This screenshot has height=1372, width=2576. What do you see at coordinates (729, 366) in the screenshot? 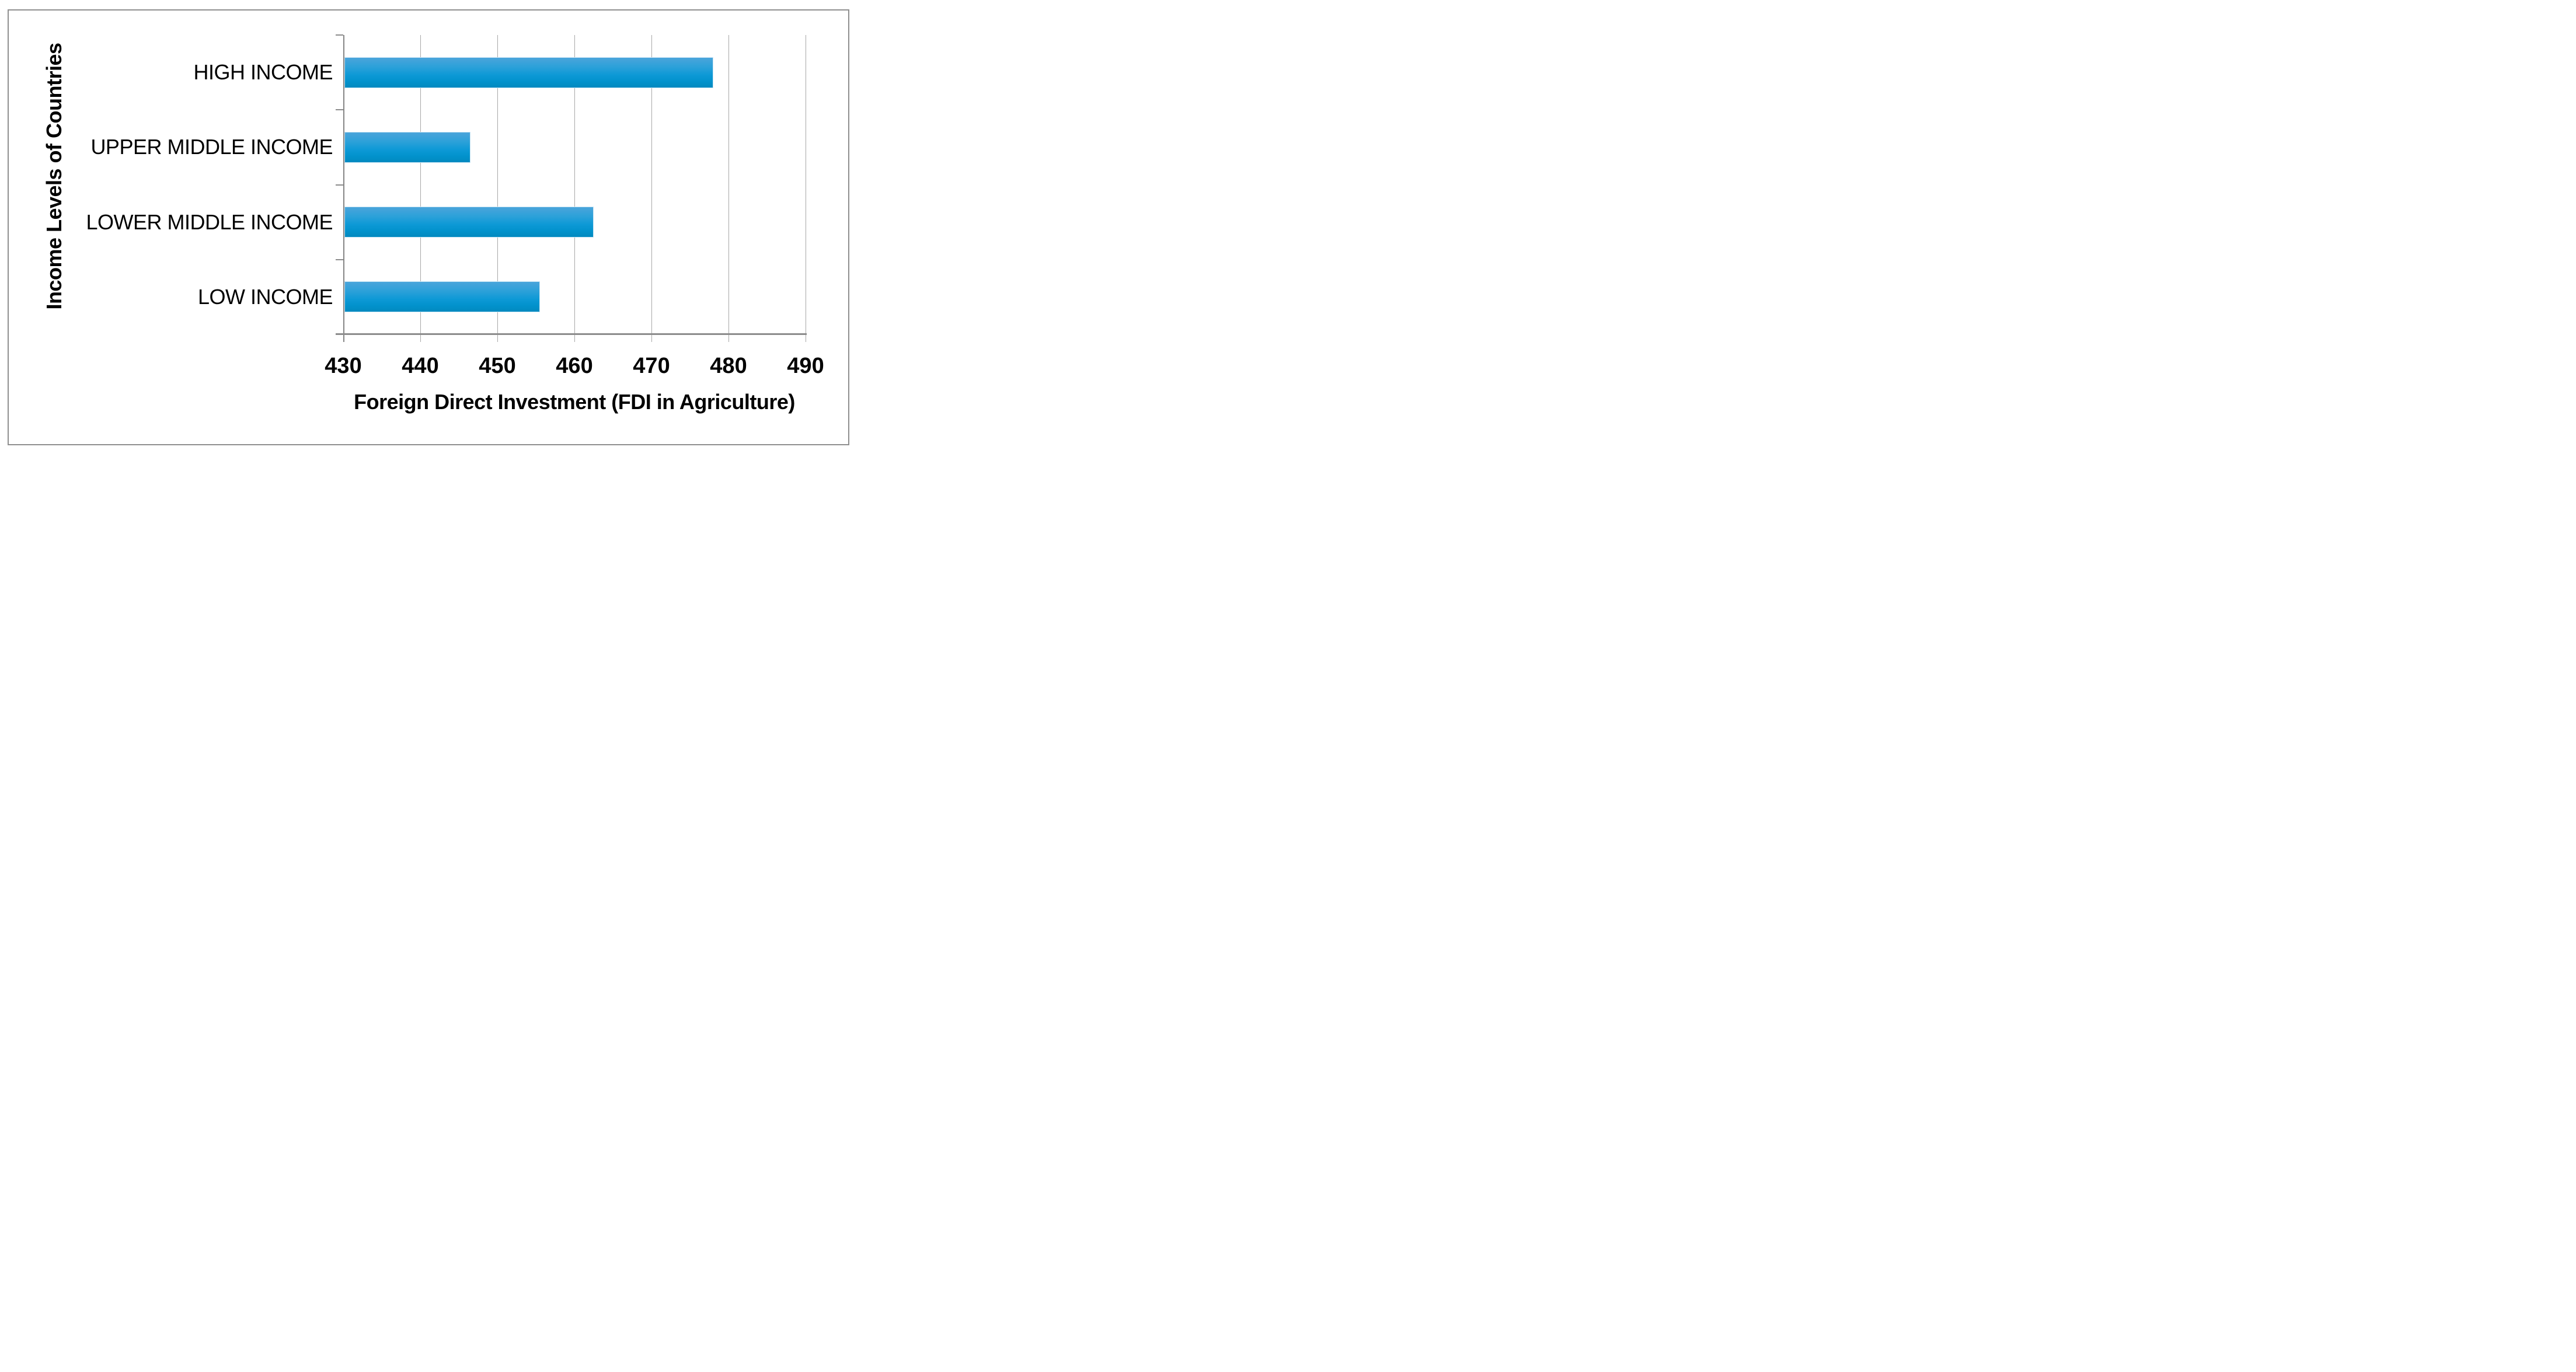
I see `x-tick-label-480: 480` at bounding box center [729, 366].